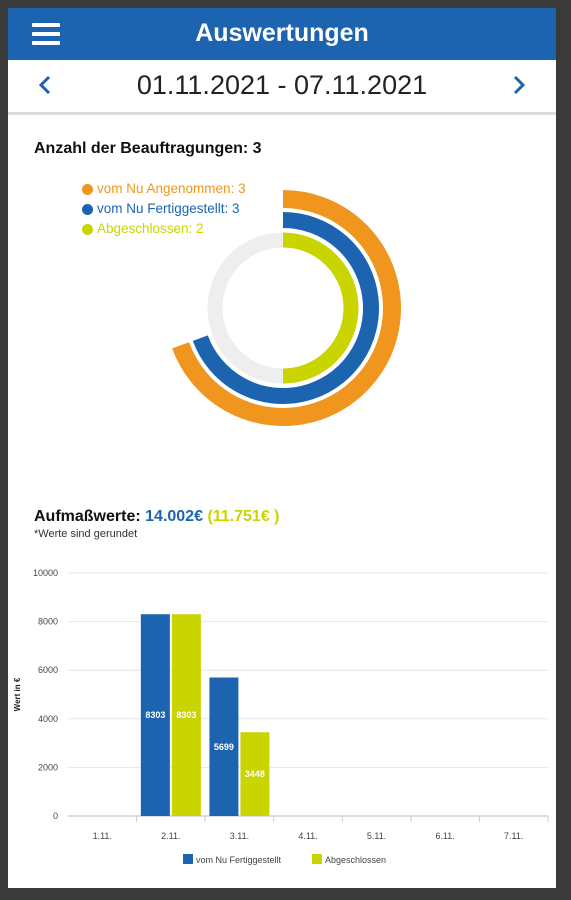  I want to click on x-tick-label: 4.11., so click(307, 836).